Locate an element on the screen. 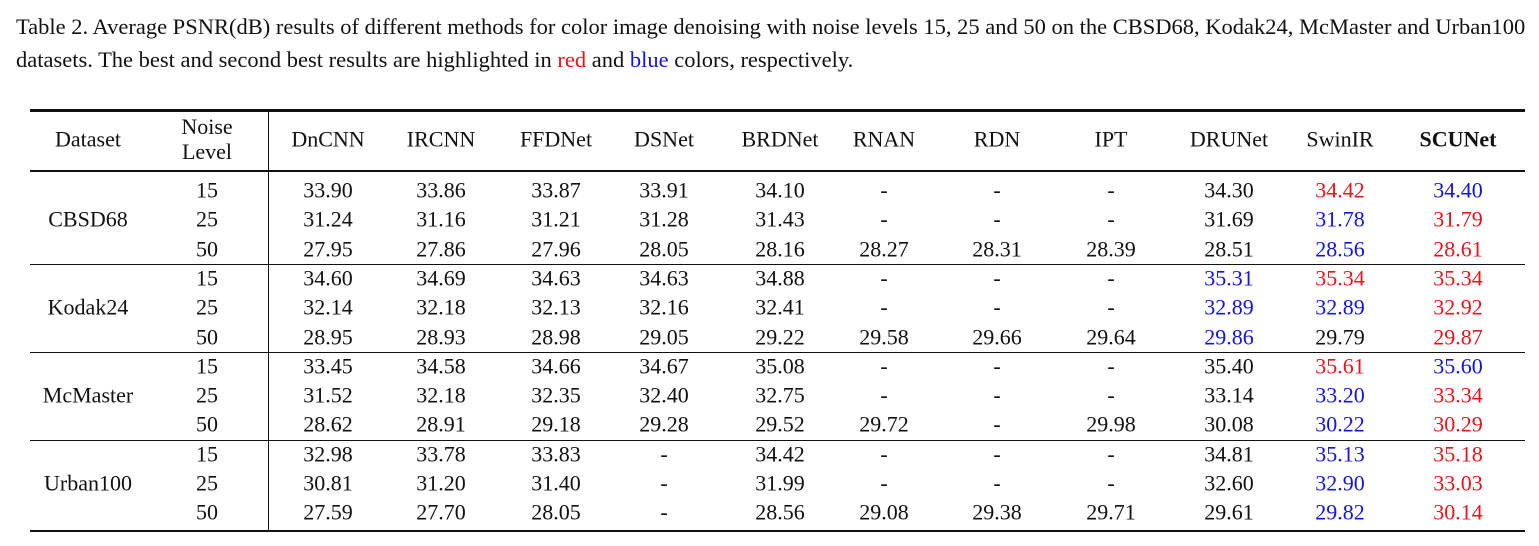  psnr-value: 34.67 is located at coordinates (664, 366).